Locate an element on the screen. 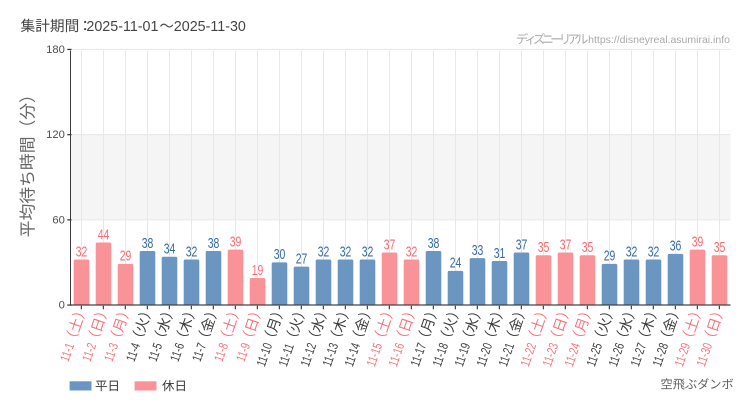 The width and height of the screenshot is (750, 410). svg-text: 27 is located at coordinates (302, 259).